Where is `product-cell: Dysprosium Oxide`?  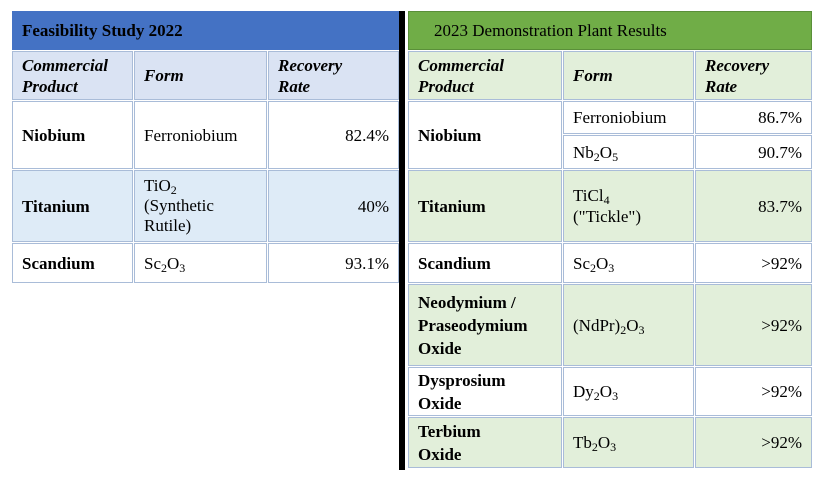
product-cell: Dysprosium Oxide is located at coordinates (485, 391).